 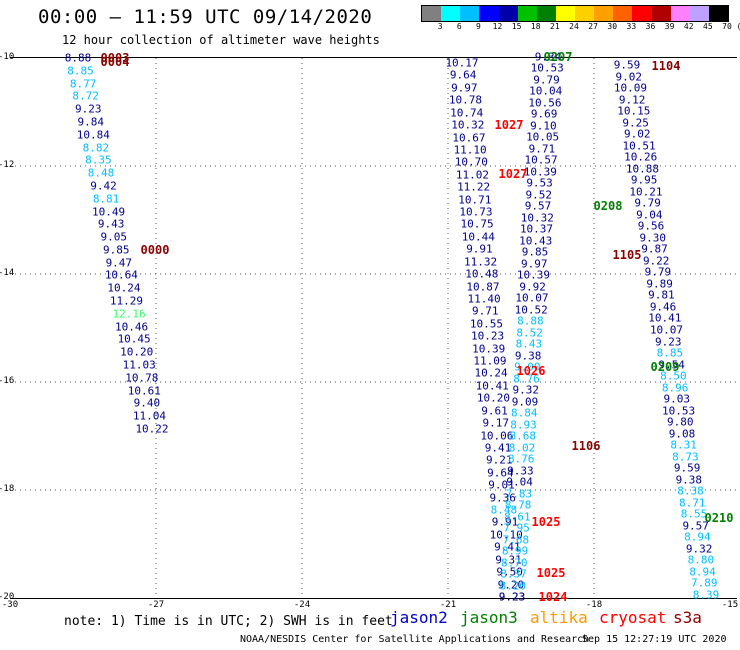 I want to click on time-label: 1025, so click(x=546, y=522).